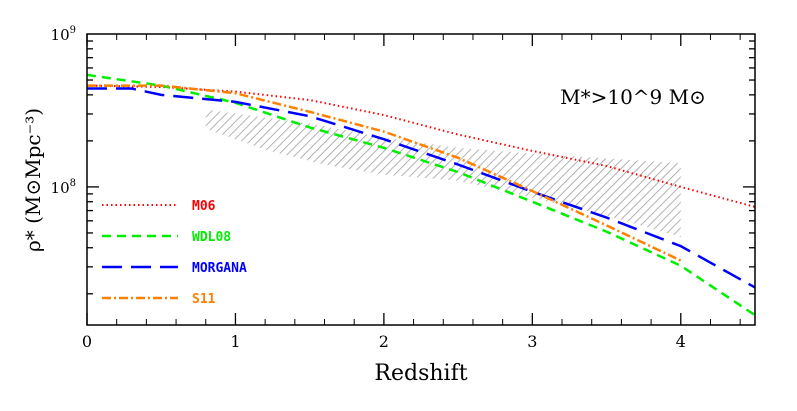  Describe the element at coordinates (633, 97) in the screenshot. I see `annotation: M*>10^9 M⊙` at that location.